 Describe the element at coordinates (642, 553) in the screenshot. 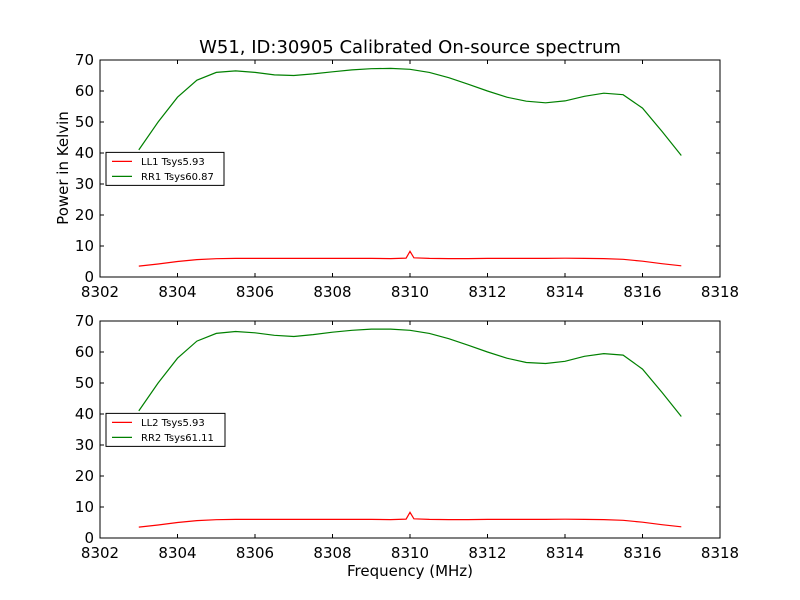

I see `bottom-x-tick-label: 8316` at that location.